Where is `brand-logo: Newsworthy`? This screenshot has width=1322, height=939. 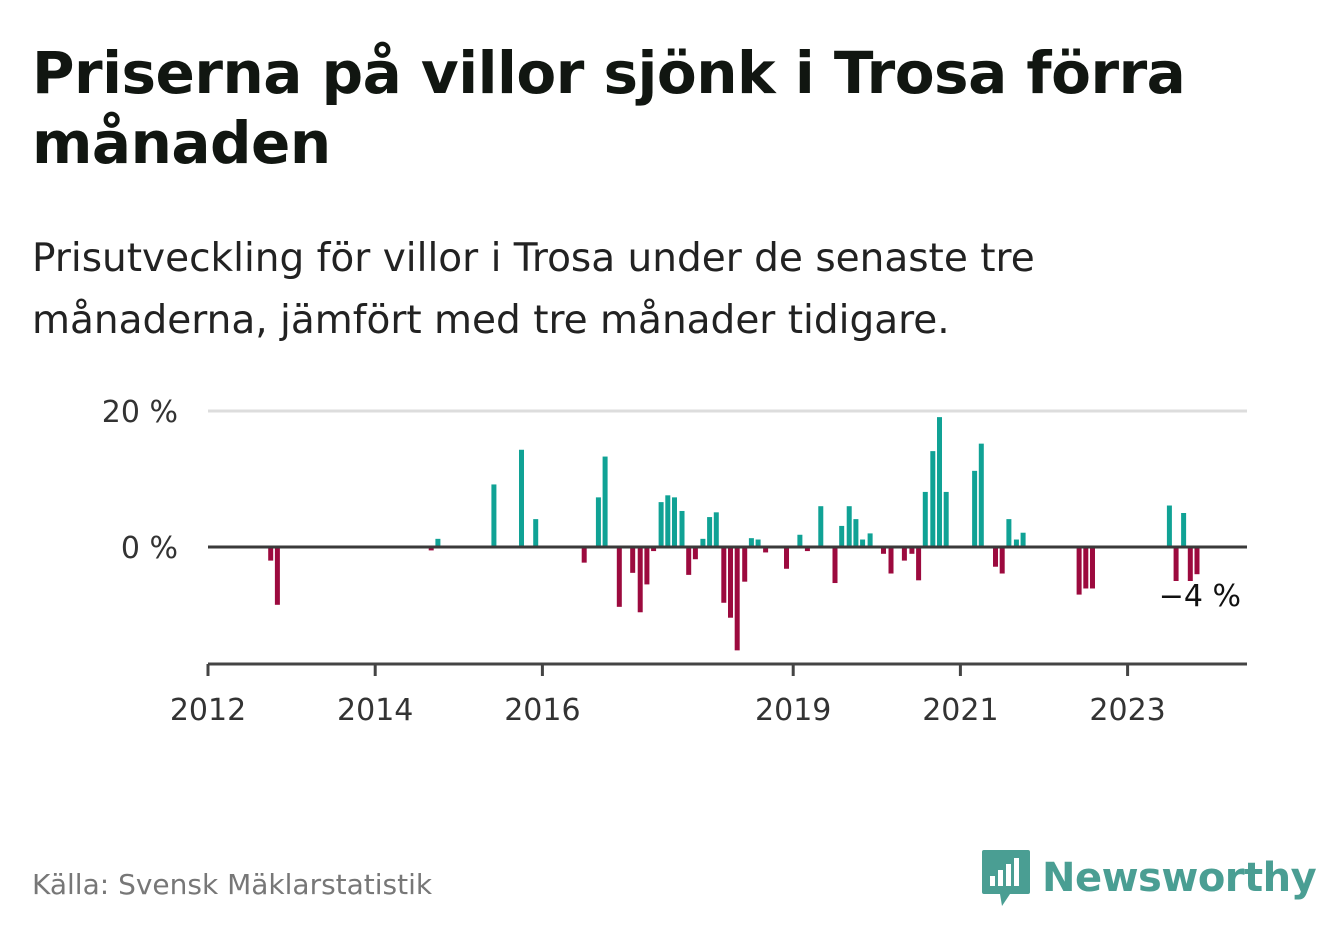 brand-logo: Newsworthy is located at coordinates (1148, 878).